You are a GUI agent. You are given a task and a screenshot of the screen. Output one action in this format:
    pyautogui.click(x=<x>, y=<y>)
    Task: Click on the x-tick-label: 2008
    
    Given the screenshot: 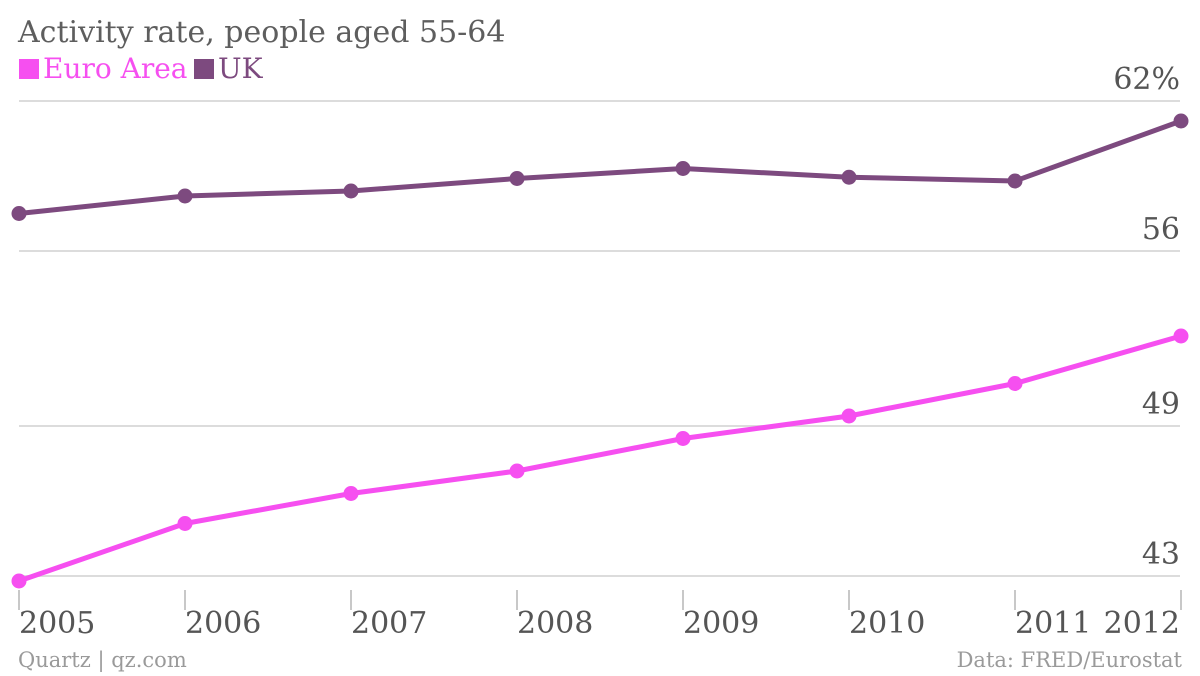 What is the action you would take?
    pyautogui.click(x=555, y=623)
    